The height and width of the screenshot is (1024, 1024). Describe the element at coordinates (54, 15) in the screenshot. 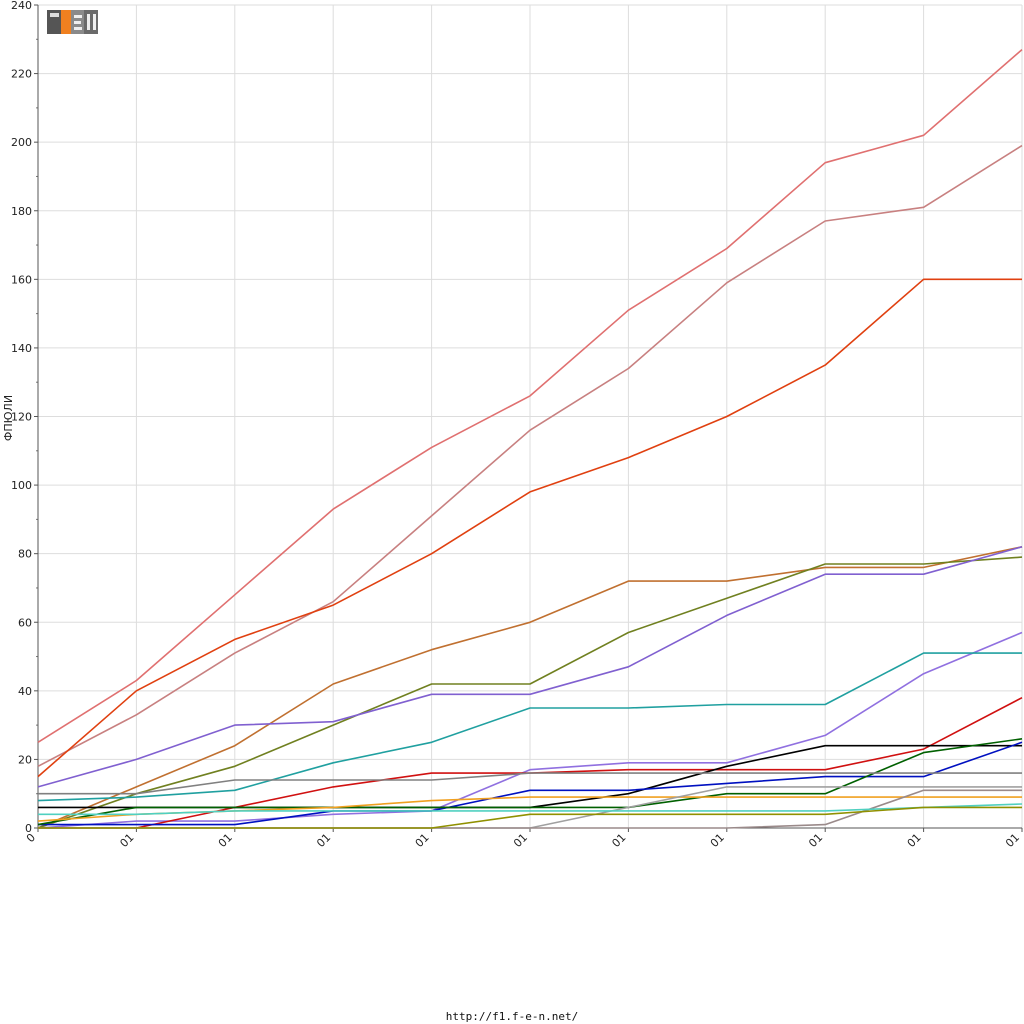

I see `logo-f-bar` at that location.